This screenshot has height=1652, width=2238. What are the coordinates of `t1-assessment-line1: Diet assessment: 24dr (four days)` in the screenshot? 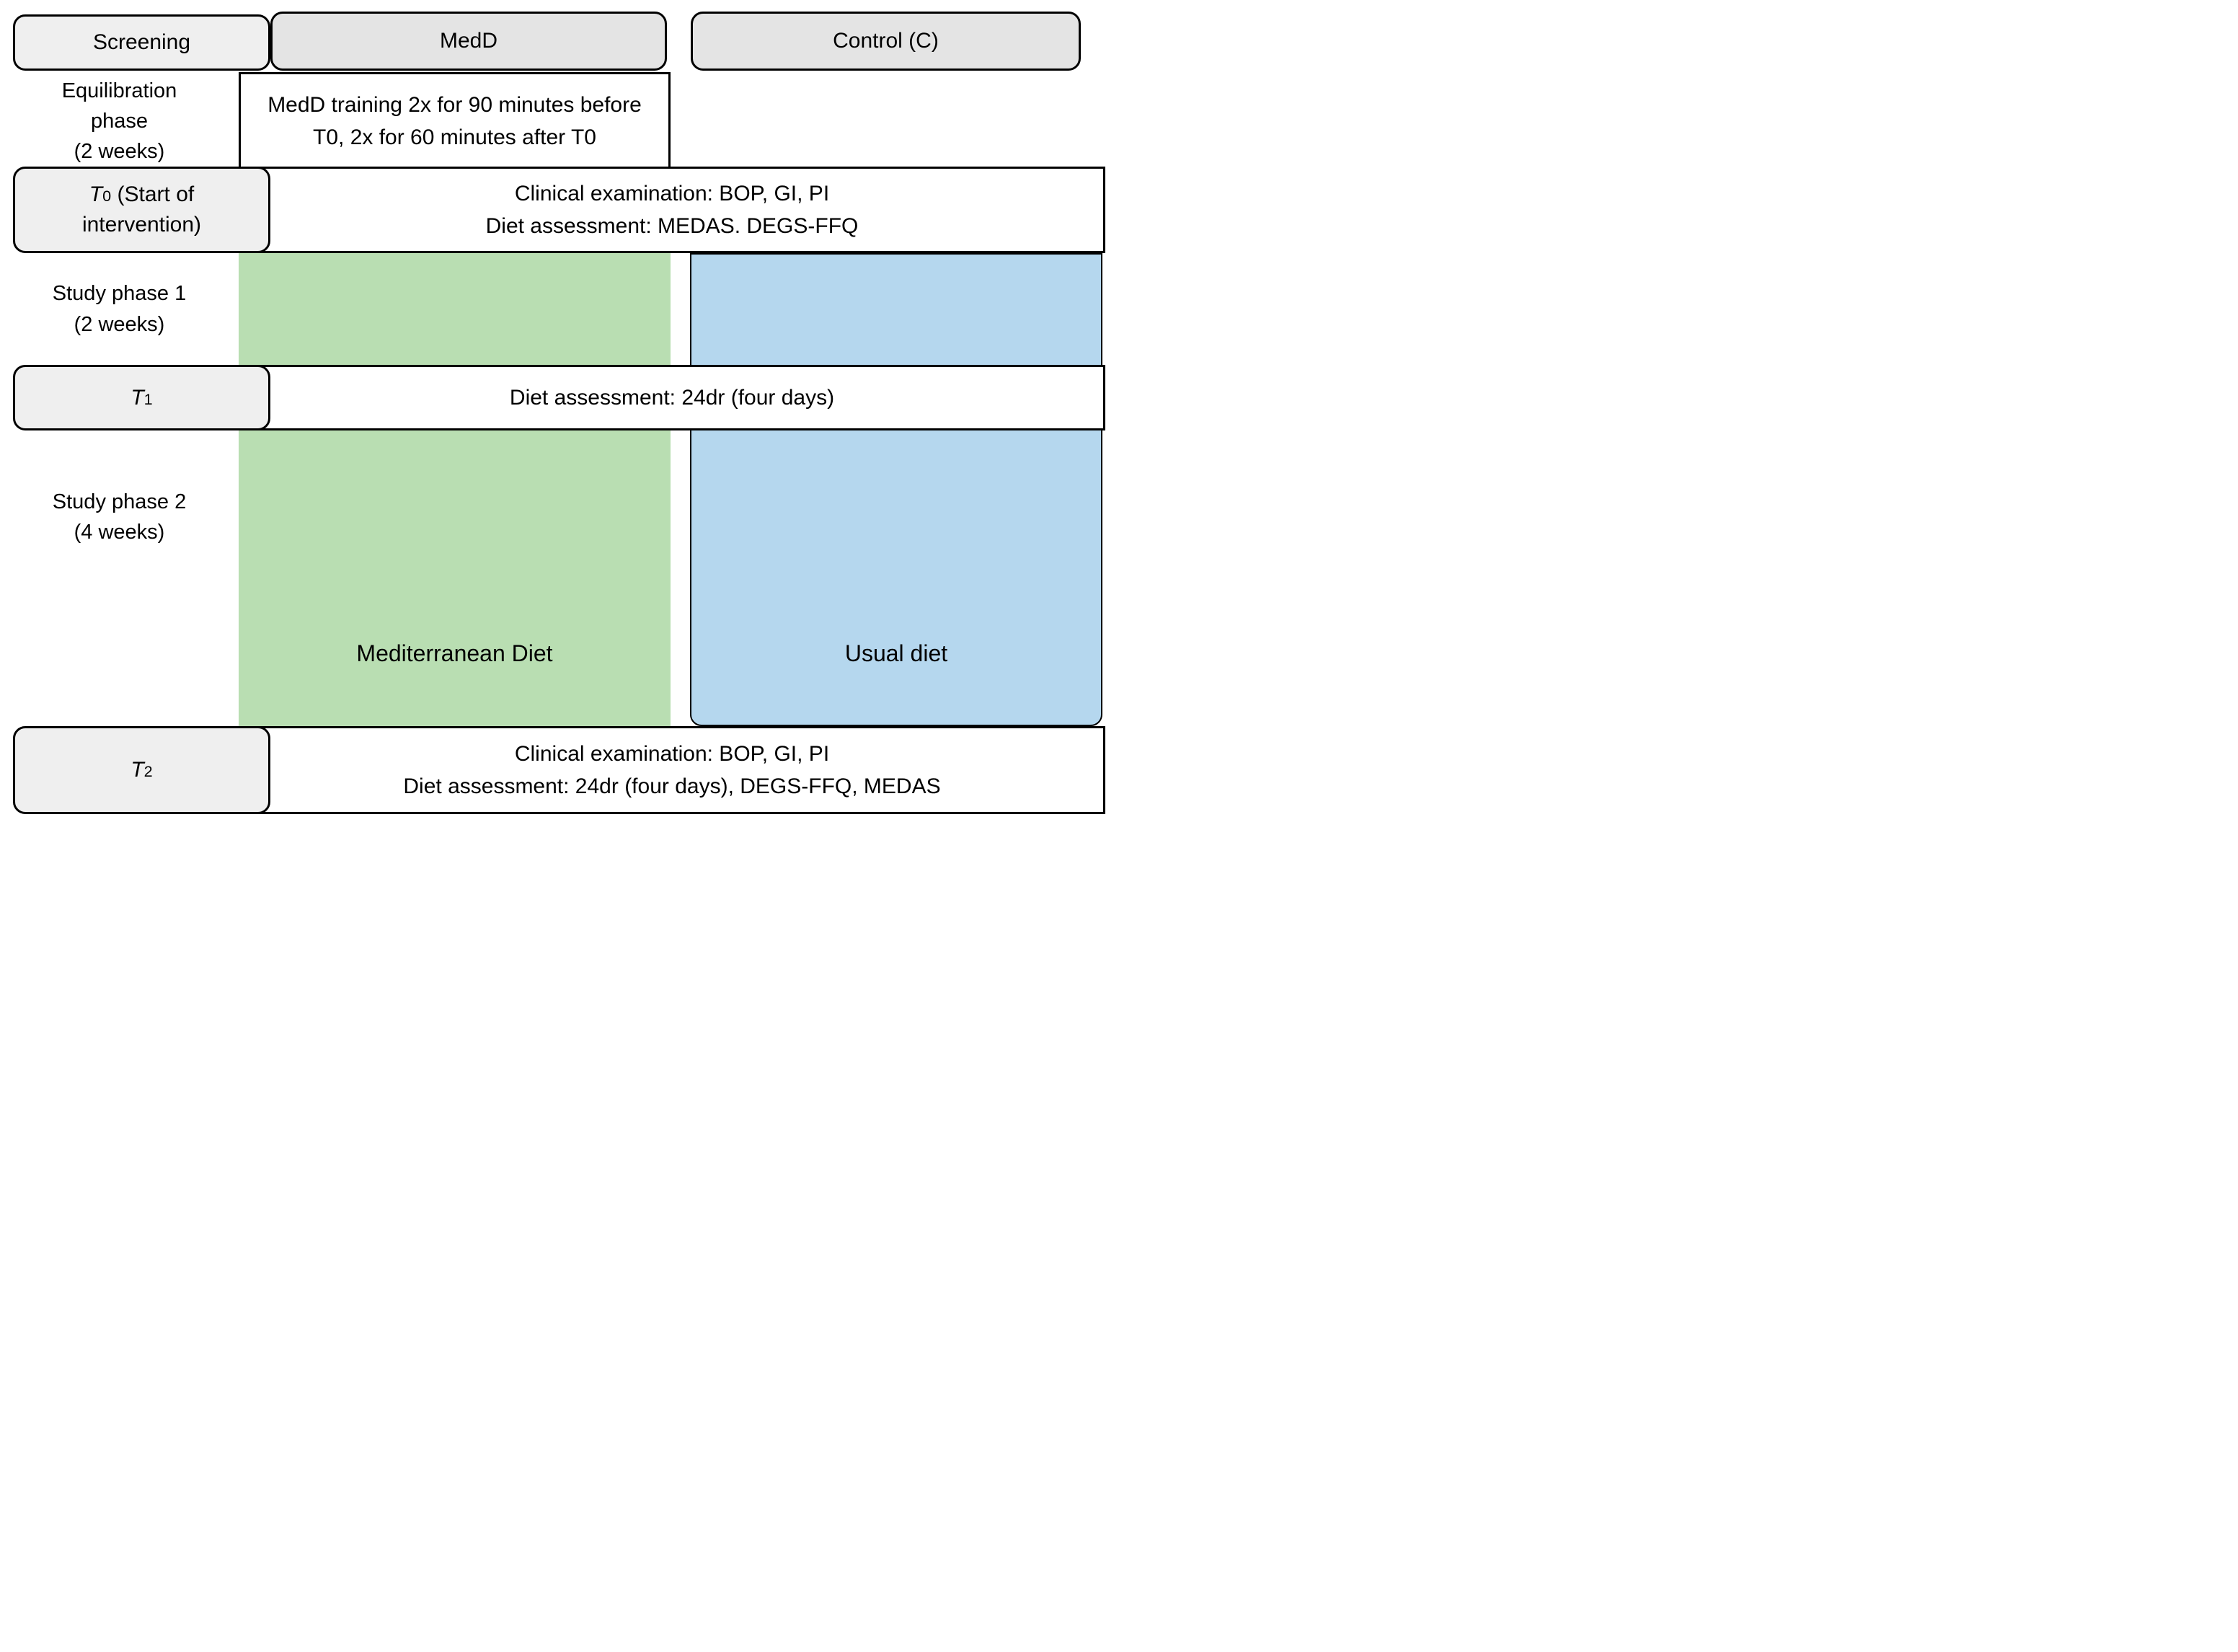 It's located at (672, 398).